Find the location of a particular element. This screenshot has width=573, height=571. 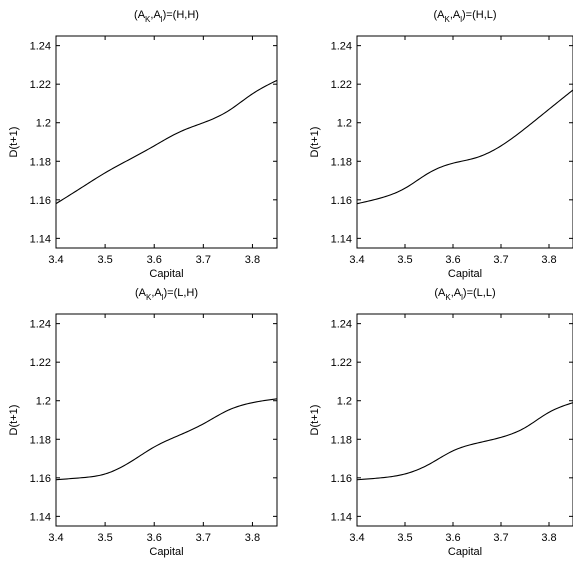

panel-title: (AK,Al)=(H,L) is located at coordinates (464, 16).